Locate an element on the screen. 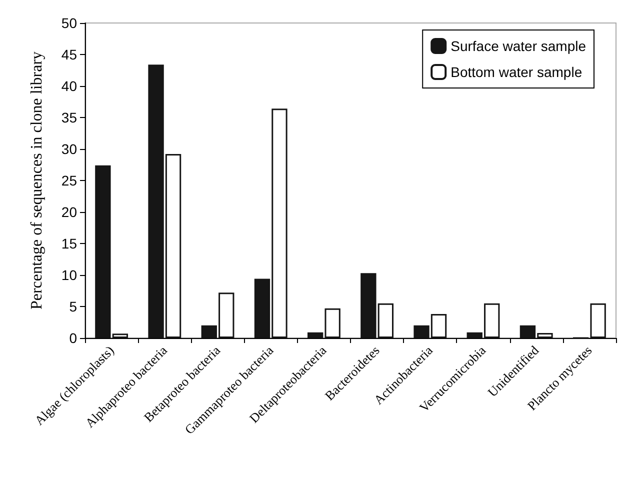  y-tick-label: 15 is located at coordinates (69, 244).